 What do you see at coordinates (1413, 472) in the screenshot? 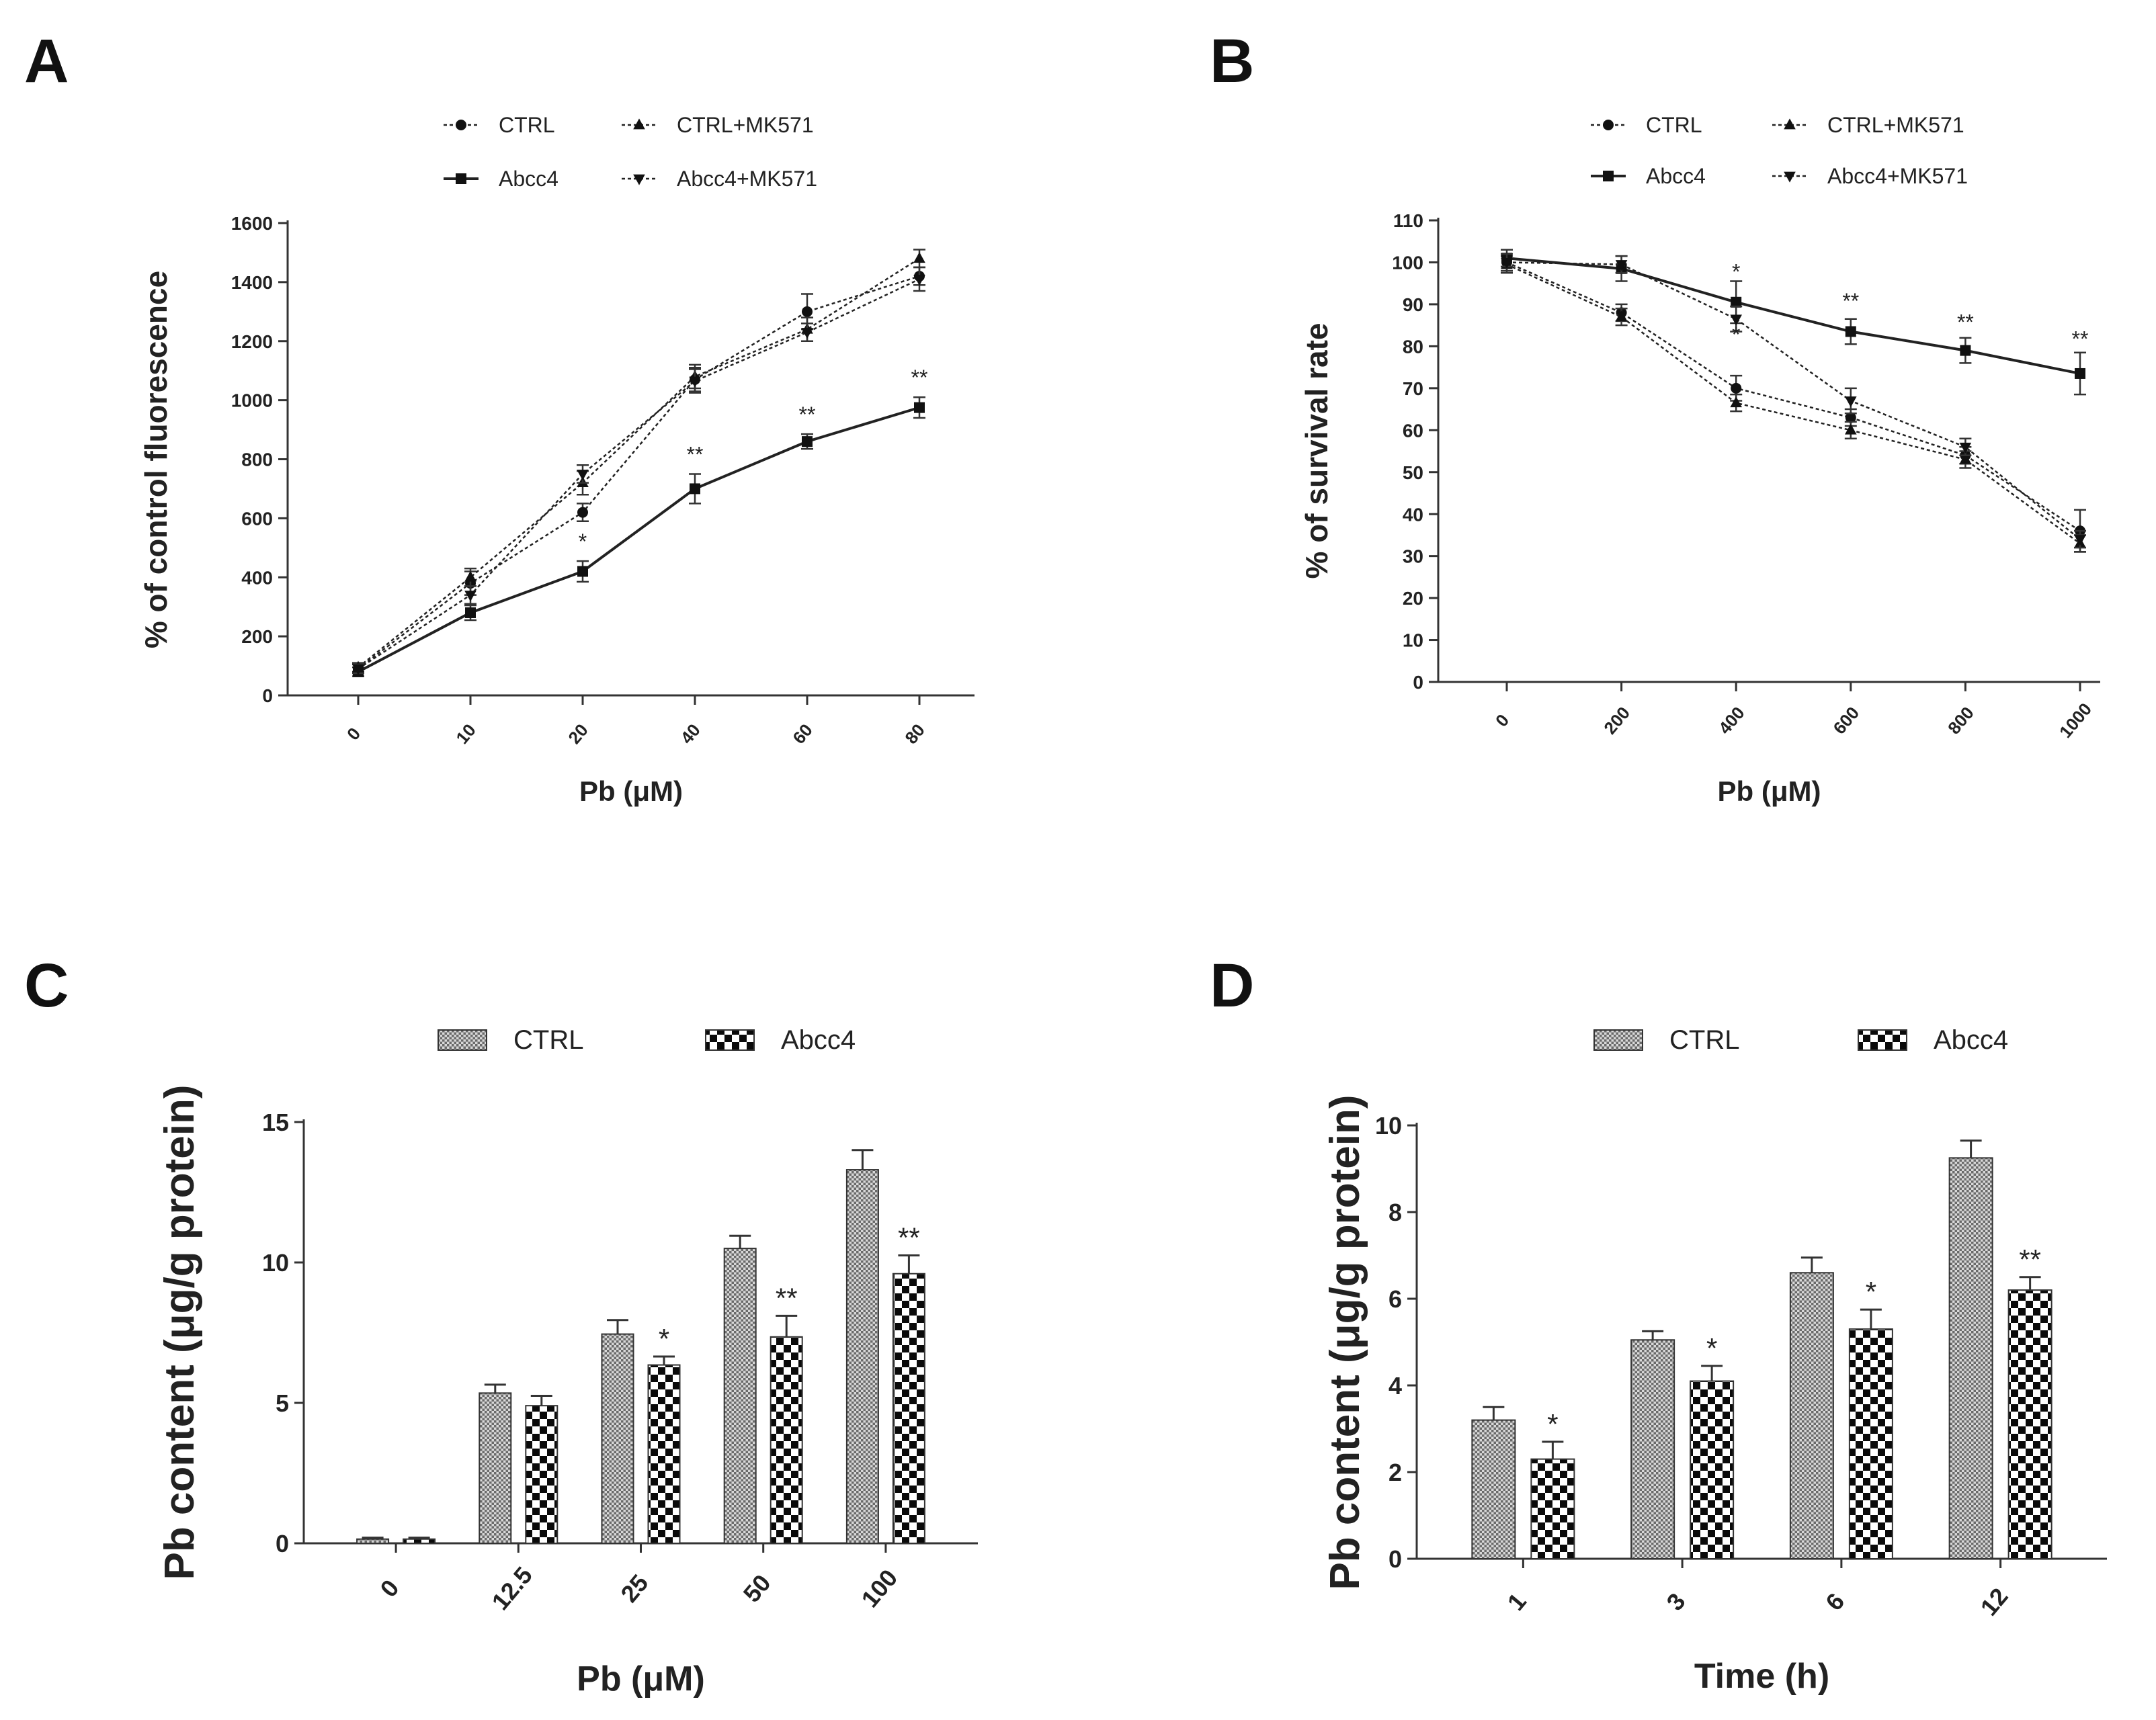
I see `y-tick-label: 50` at bounding box center [1413, 472].